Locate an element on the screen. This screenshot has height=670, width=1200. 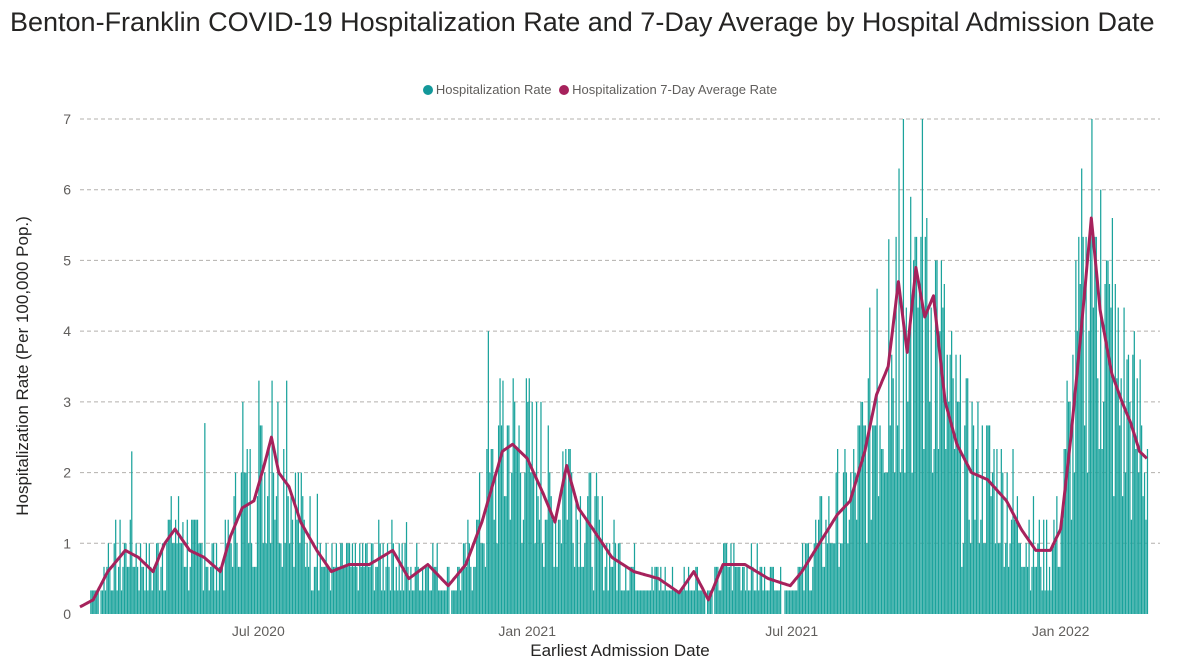
legend-item-rate: Hospitalization Rate is located at coordinates (487, 89).